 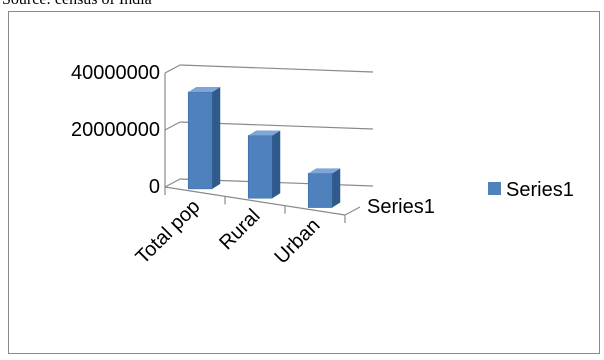 I want to click on axes, so click(x=262, y=148).